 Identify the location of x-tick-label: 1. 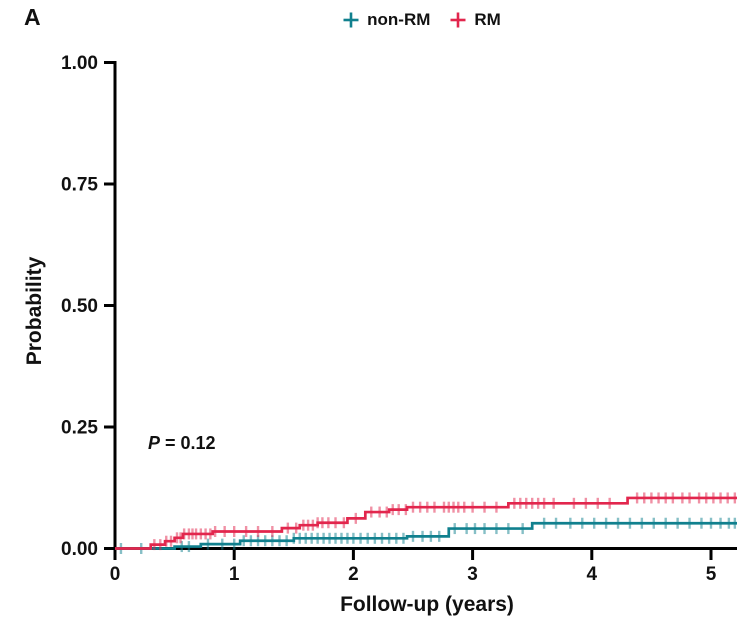
(234, 574).